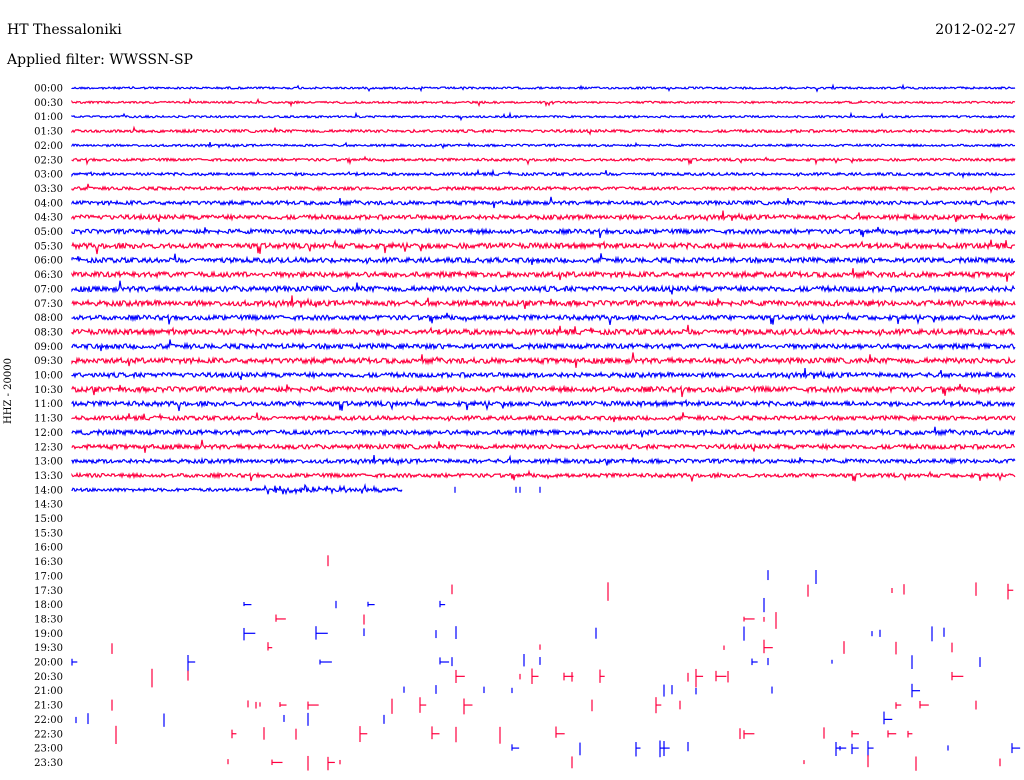  Describe the element at coordinates (48, 677) in the screenshot. I see `time-tick-label: 20:30` at that location.